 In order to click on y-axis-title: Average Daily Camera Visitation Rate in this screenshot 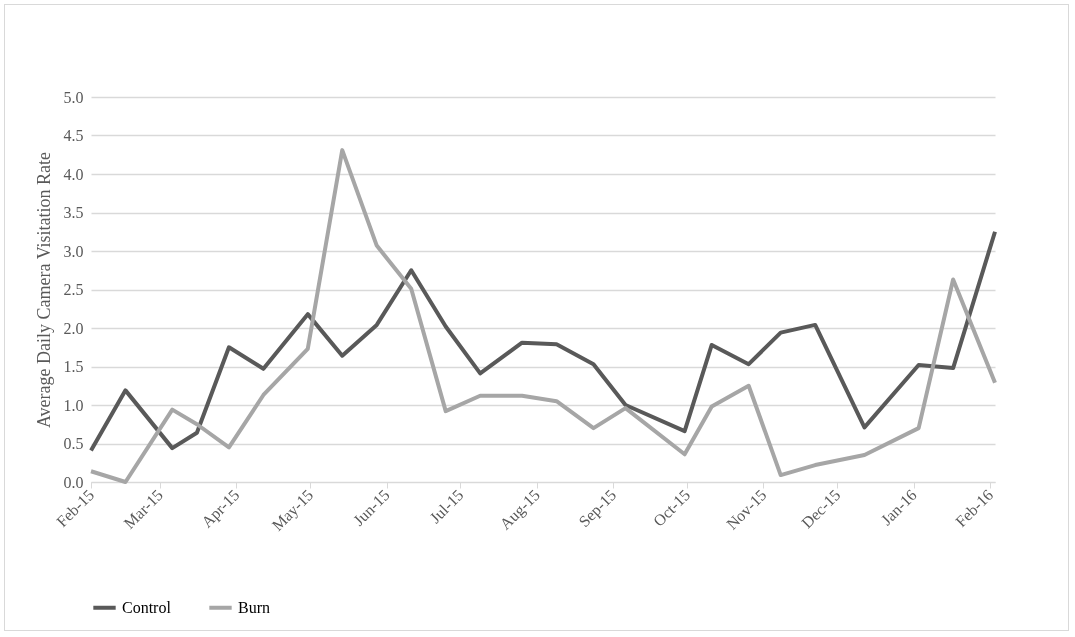, I will do `click(43, 290)`.